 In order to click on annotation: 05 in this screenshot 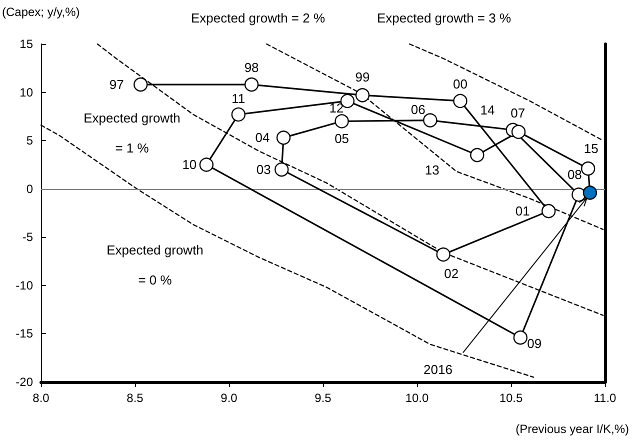, I will do `click(342, 138)`.